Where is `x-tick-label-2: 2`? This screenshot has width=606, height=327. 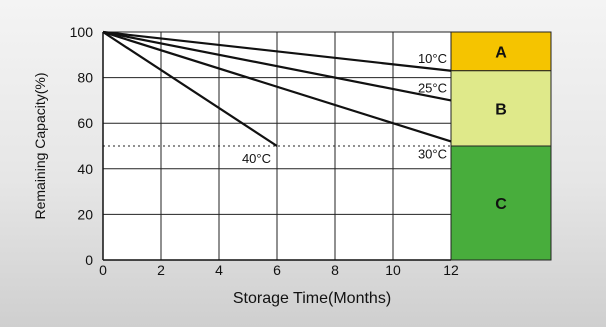 x-tick-label-2: 2 is located at coordinates (161, 270).